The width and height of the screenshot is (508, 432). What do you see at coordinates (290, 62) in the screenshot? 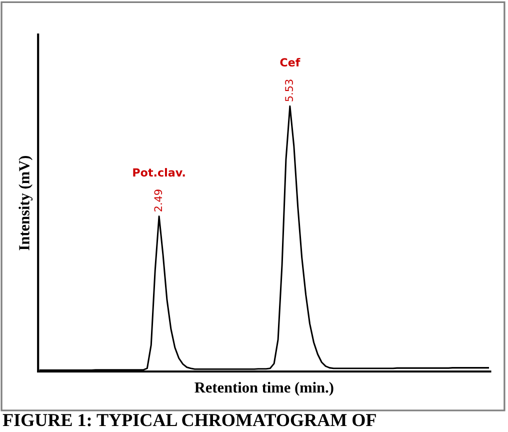
I see `text: Cef` at bounding box center [290, 62].